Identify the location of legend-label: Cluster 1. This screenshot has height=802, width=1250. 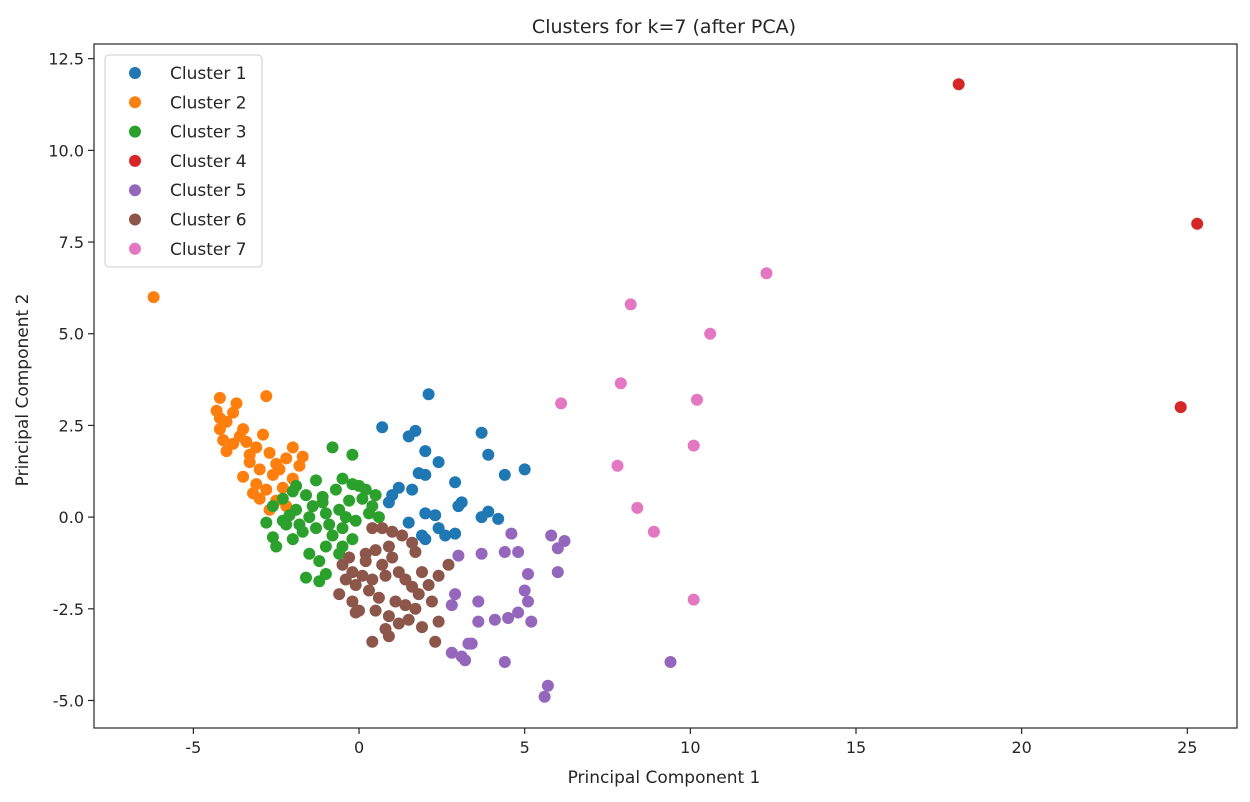
(208, 74).